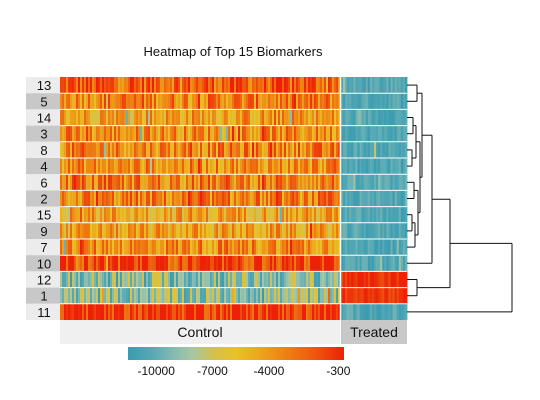 The width and height of the screenshot is (540, 400). Describe the element at coordinates (44, 215) in the screenshot. I see `row-label: 15` at that location.